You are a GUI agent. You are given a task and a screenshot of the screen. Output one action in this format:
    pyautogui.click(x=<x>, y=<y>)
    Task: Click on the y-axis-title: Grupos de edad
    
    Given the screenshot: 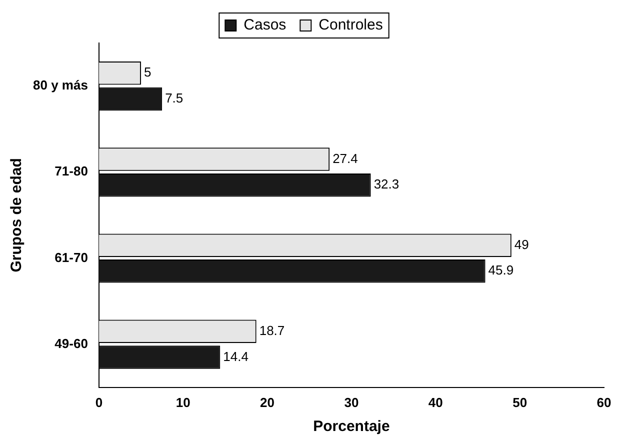 What is the action you would take?
    pyautogui.click(x=17, y=215)
    